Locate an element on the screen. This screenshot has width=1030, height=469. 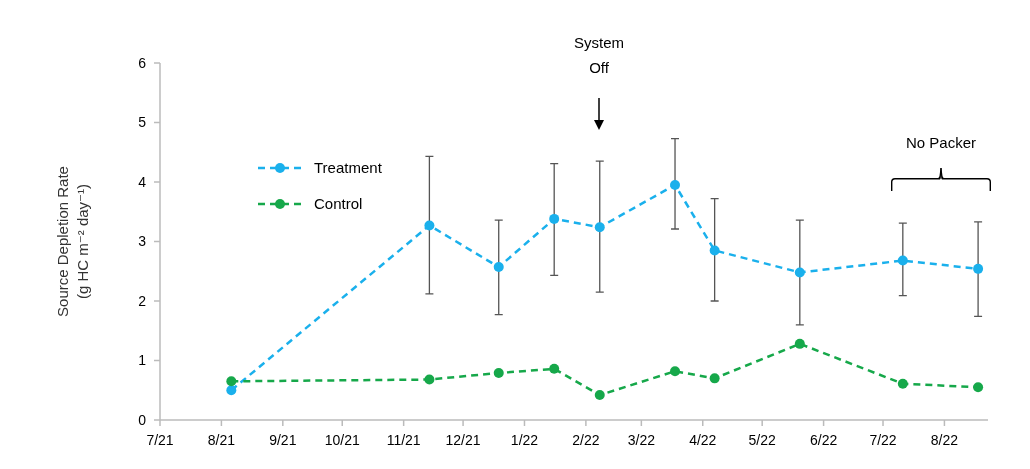
annotation: No Packer is located at coordinates (941, 142).